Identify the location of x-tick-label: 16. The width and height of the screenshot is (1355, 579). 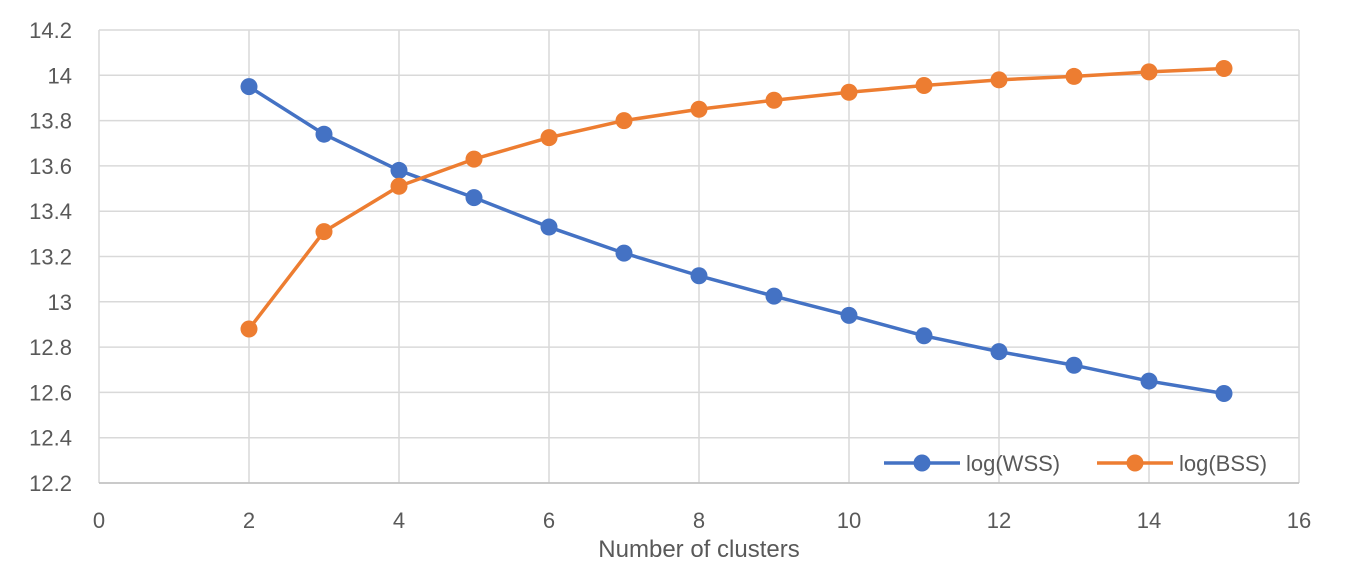
(1299, 520).